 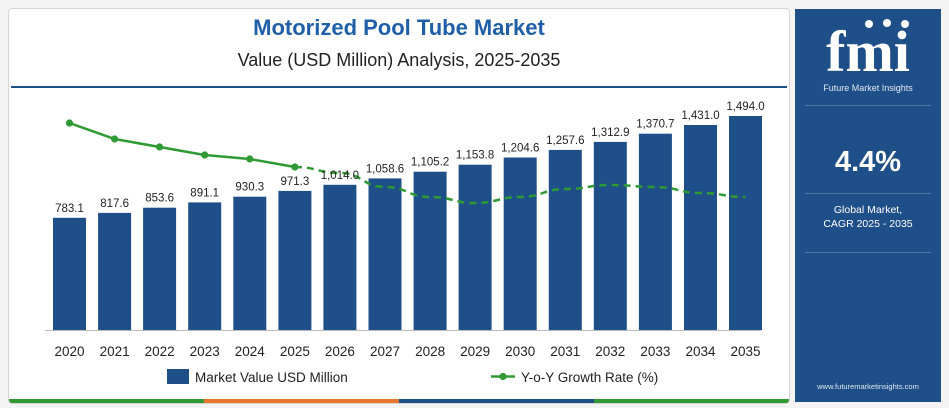 I want to click on bar-2024, so click(x=250, y=263).